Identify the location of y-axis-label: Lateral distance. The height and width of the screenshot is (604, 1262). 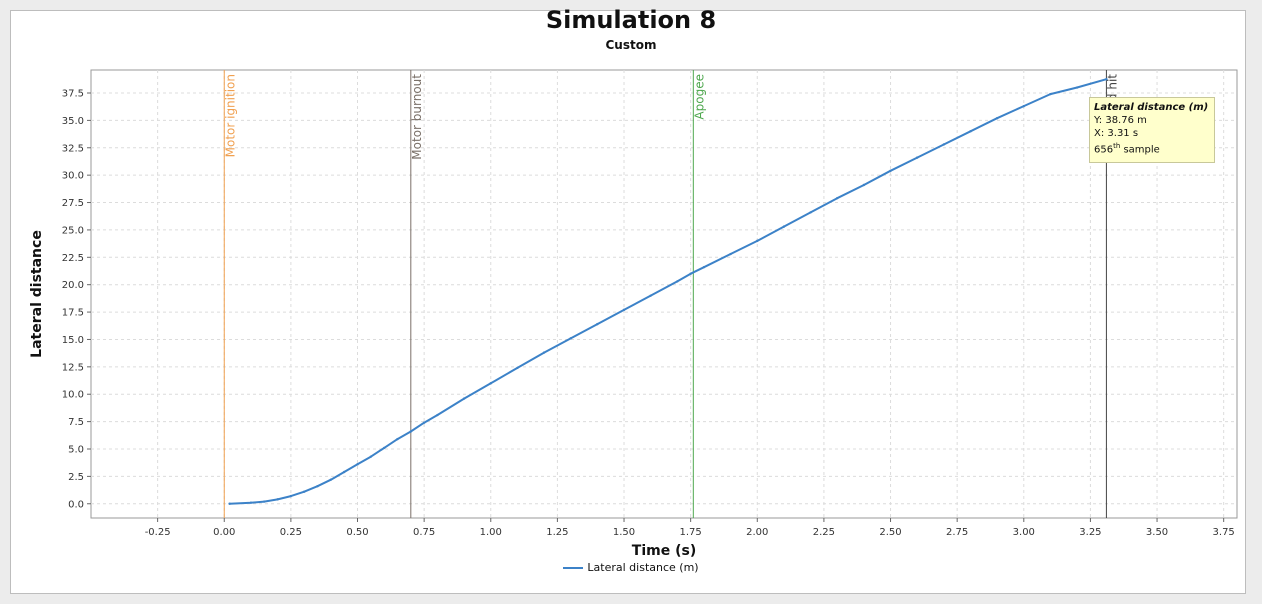
(37, 294).